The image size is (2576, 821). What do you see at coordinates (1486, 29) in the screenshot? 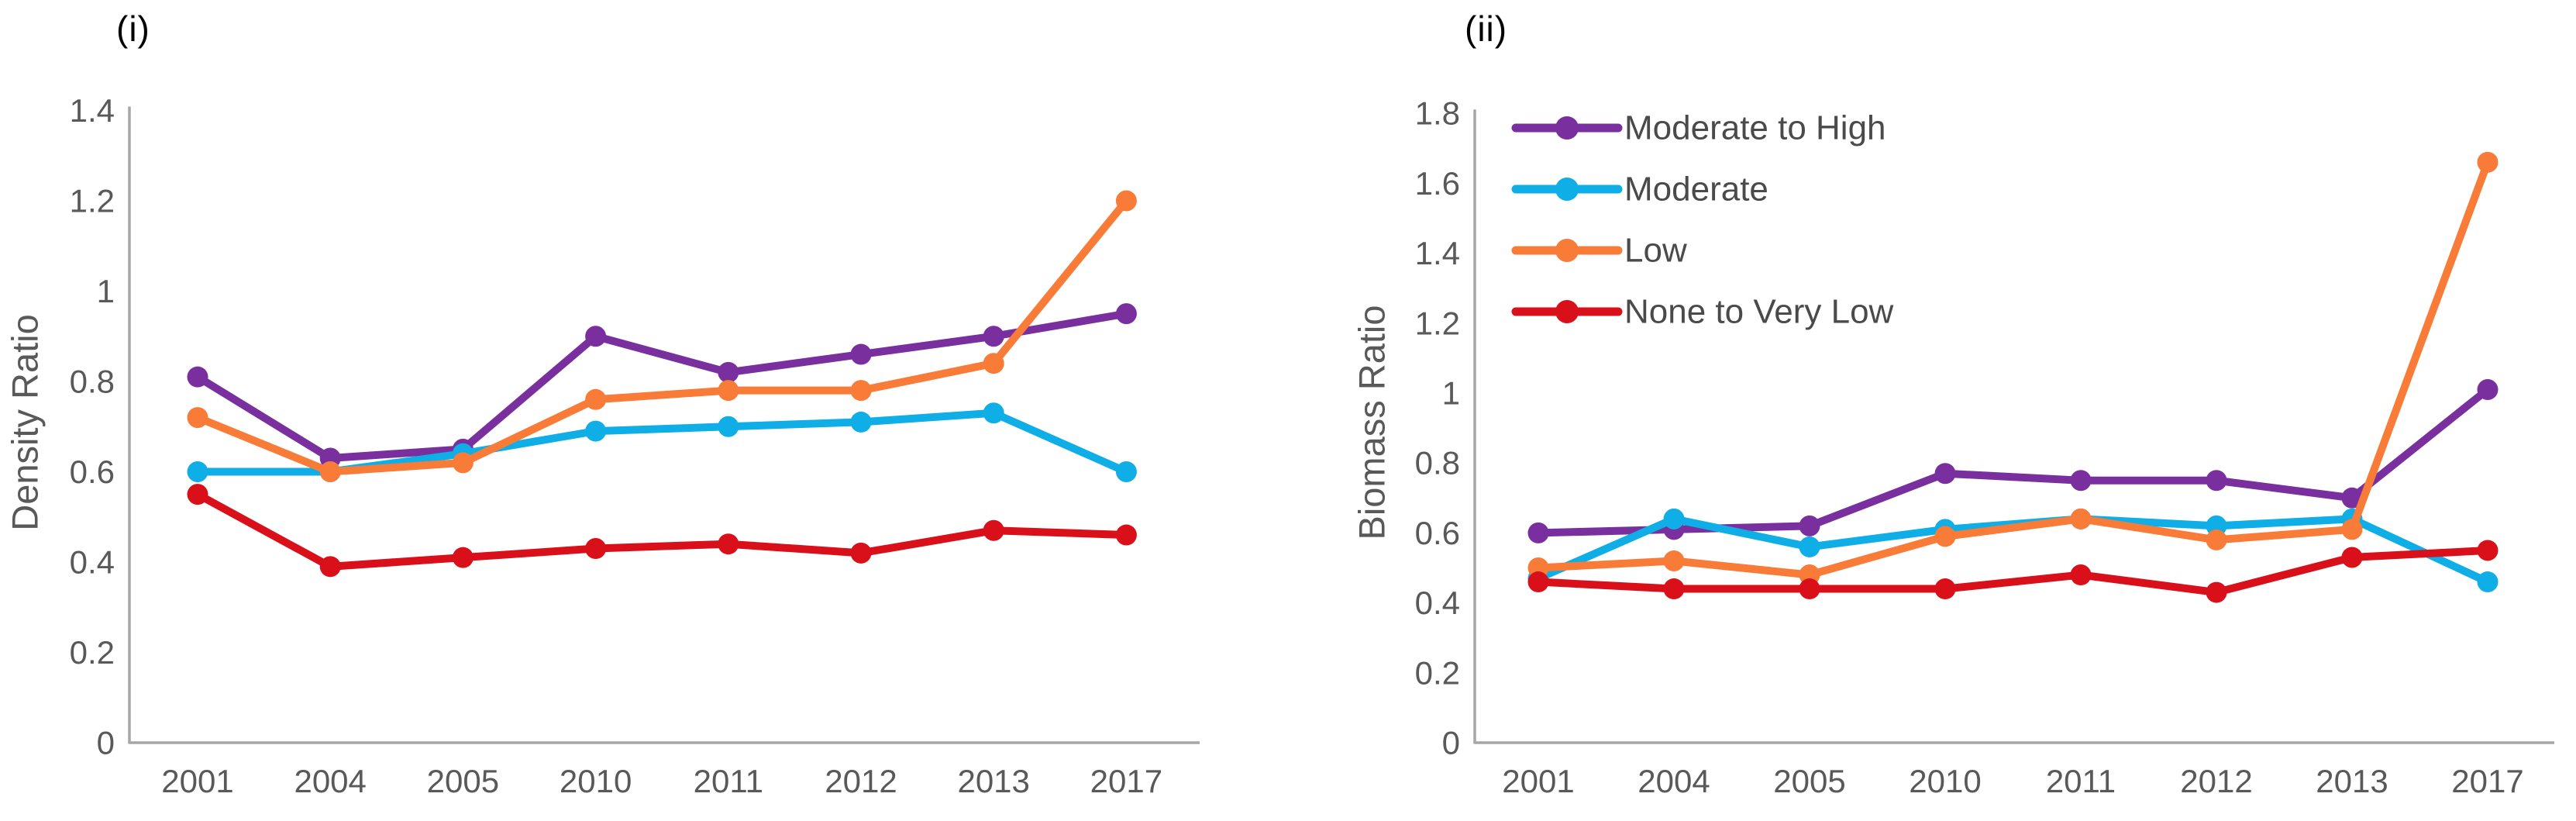
I see `panel-ii-title: (ii)` at bounding box center [1486, 29].